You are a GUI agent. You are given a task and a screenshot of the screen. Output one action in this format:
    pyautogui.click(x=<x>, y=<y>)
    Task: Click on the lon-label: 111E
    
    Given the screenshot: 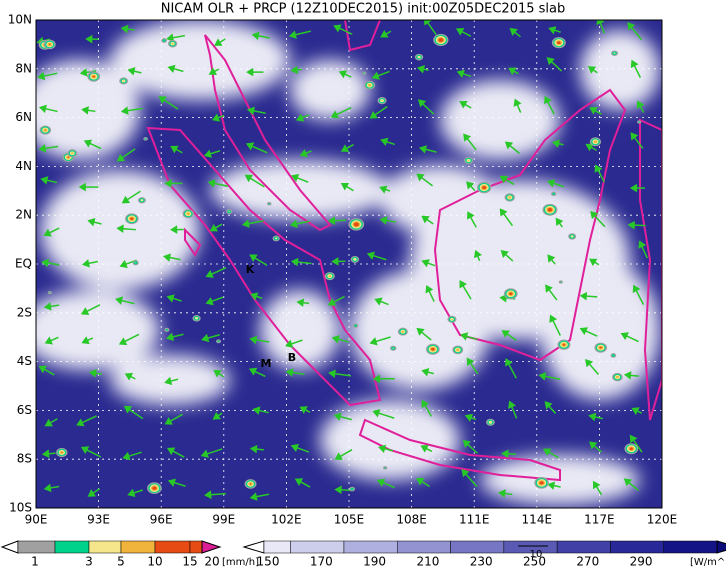 What is the action you would take?
    pyautogui.click(x=474, y=520)
    